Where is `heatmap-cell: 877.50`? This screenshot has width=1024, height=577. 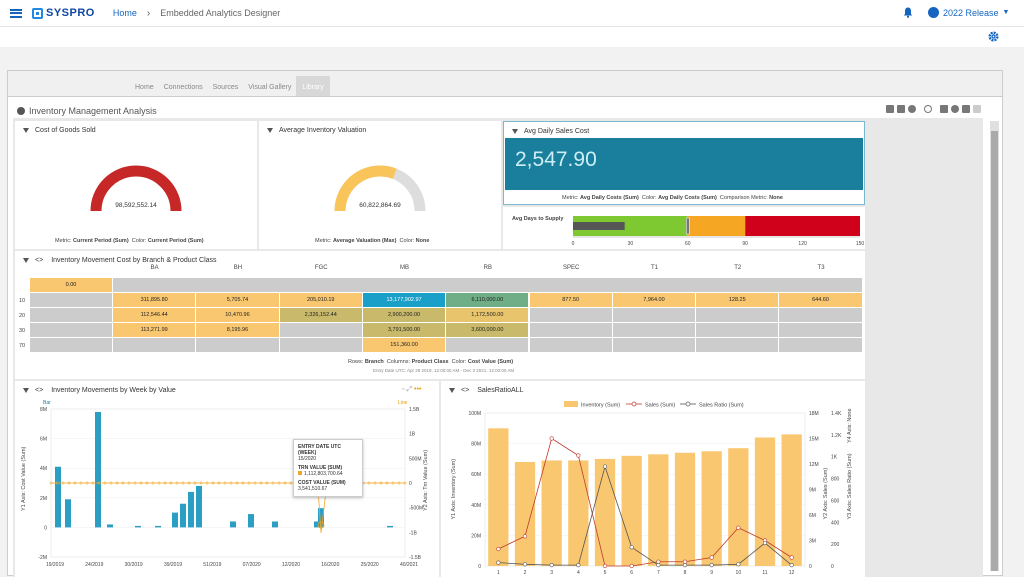 heatmap-cell: 877.50 is located at coordinates (571, 300).